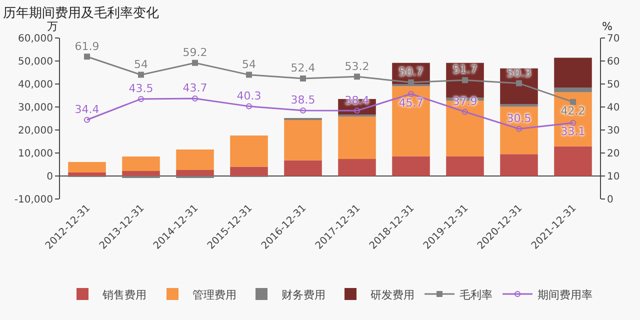 This screenshot has height=320, width=640. I want to click on data-label: 53.2, so click(357, 66).